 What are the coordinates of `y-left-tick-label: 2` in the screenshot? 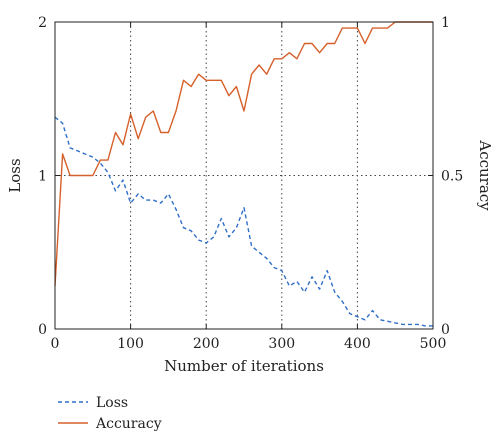 It's located at (42, 23).